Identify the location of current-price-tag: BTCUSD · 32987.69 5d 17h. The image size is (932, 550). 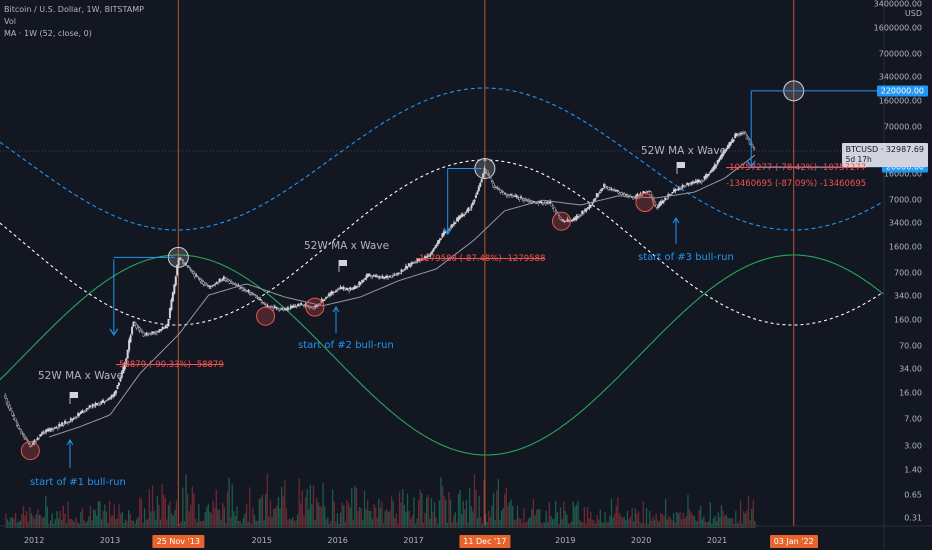
(884, 155).